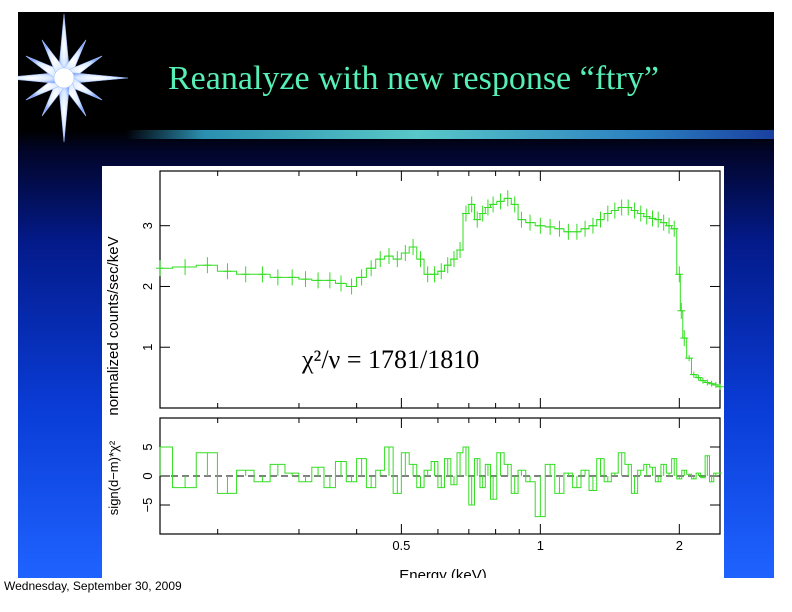  I want to click on y-tick-label: 2, so click(147, 286).